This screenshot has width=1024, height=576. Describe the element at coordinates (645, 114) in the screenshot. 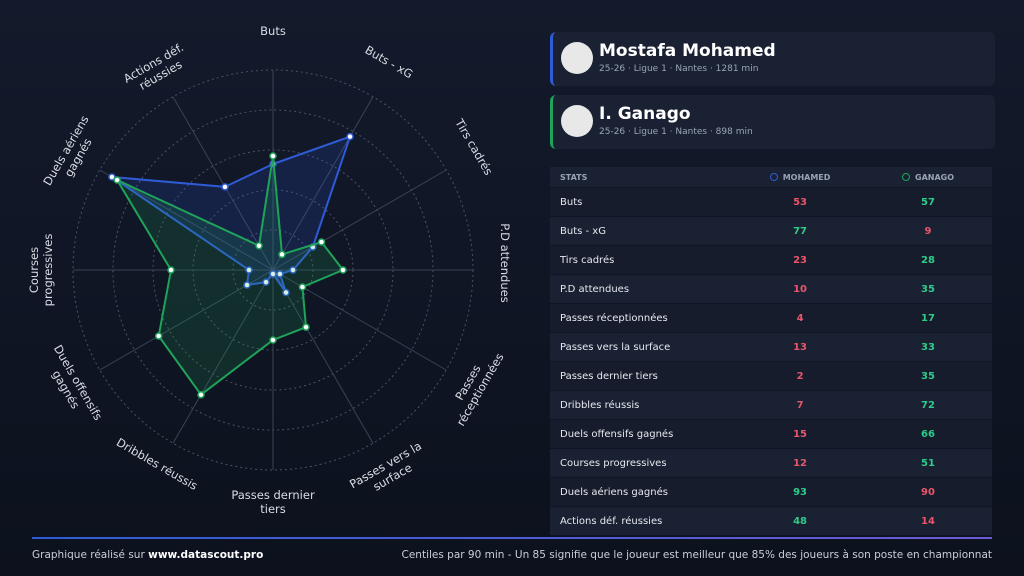

I see `player-name: I. Ganago` at that location.